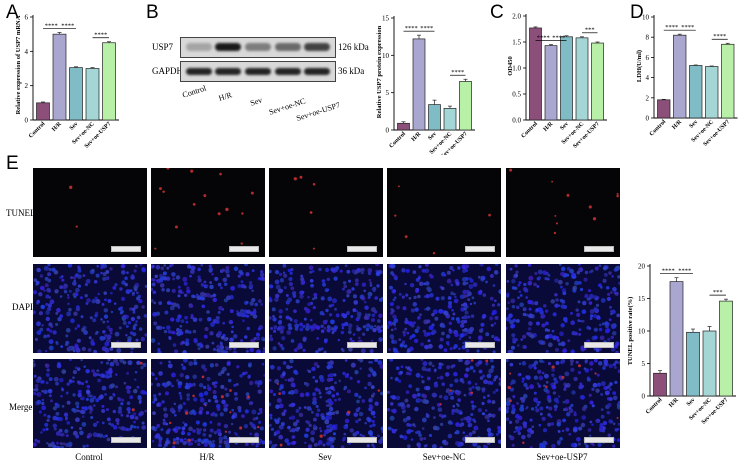  Describe the element at coordinates (21, 407) in the screenshot. I see `row-label-merge: Merge` at that location.